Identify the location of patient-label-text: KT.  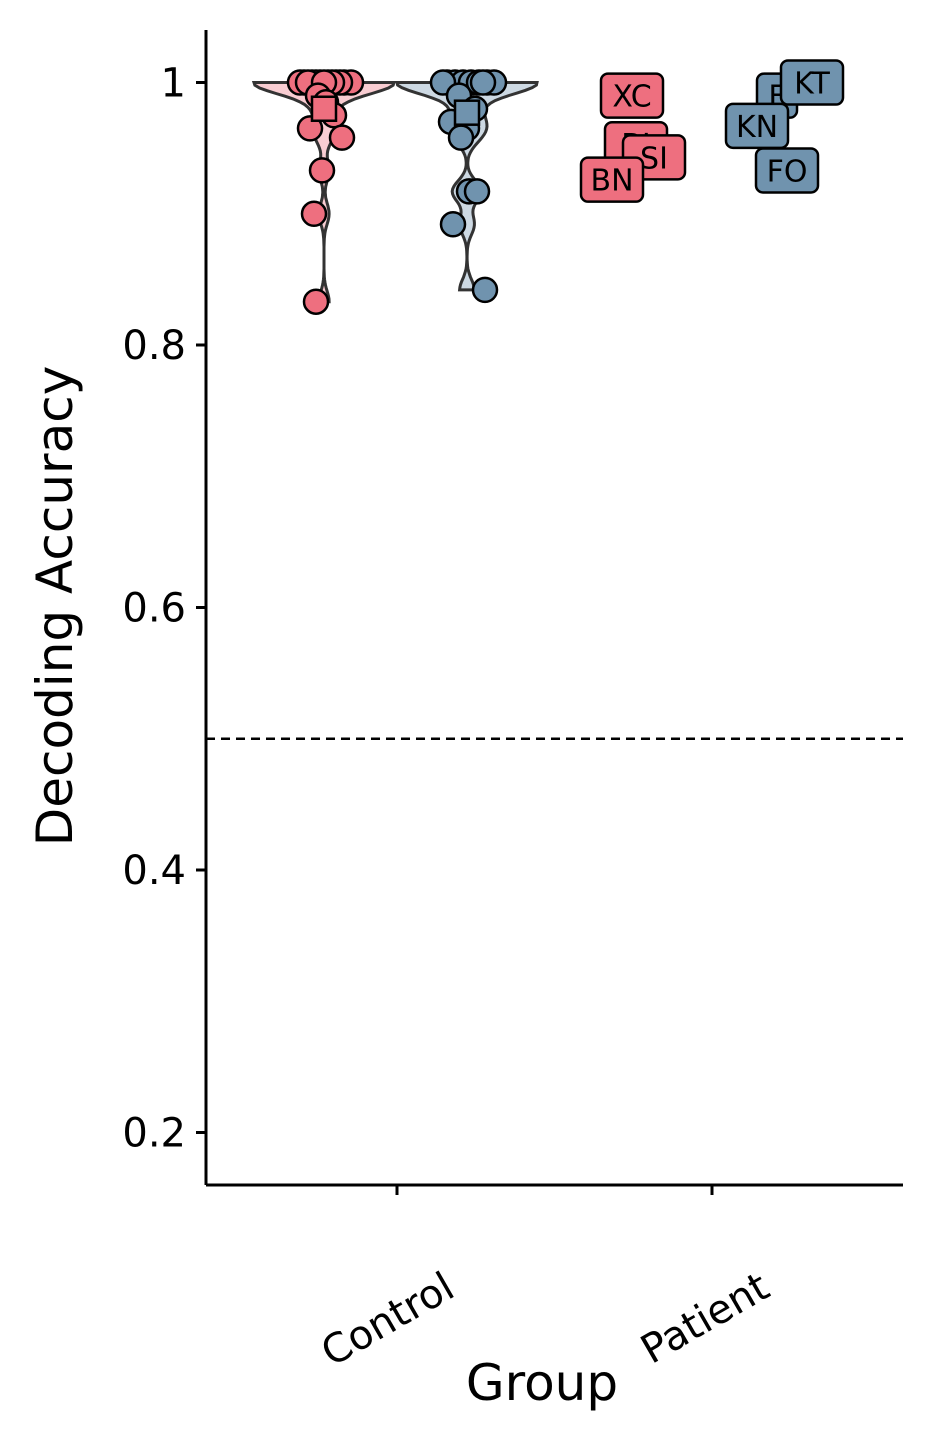
(812, 84).